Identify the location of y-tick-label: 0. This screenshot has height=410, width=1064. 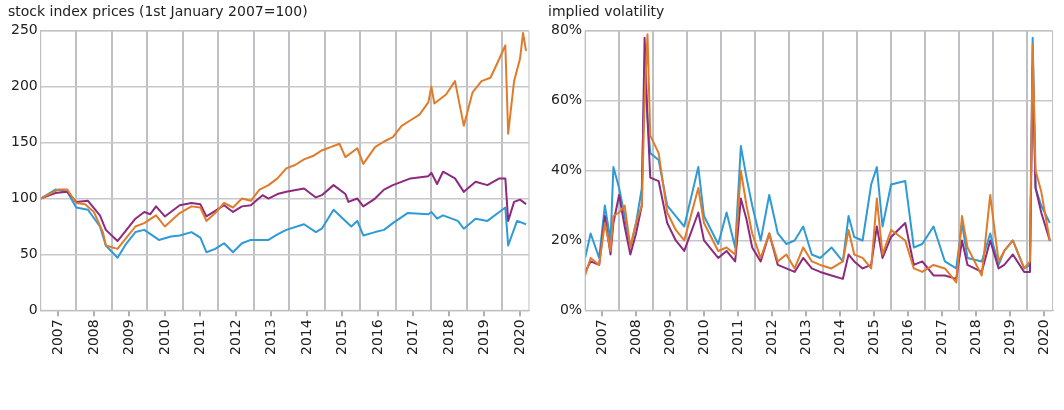
(33, 309).